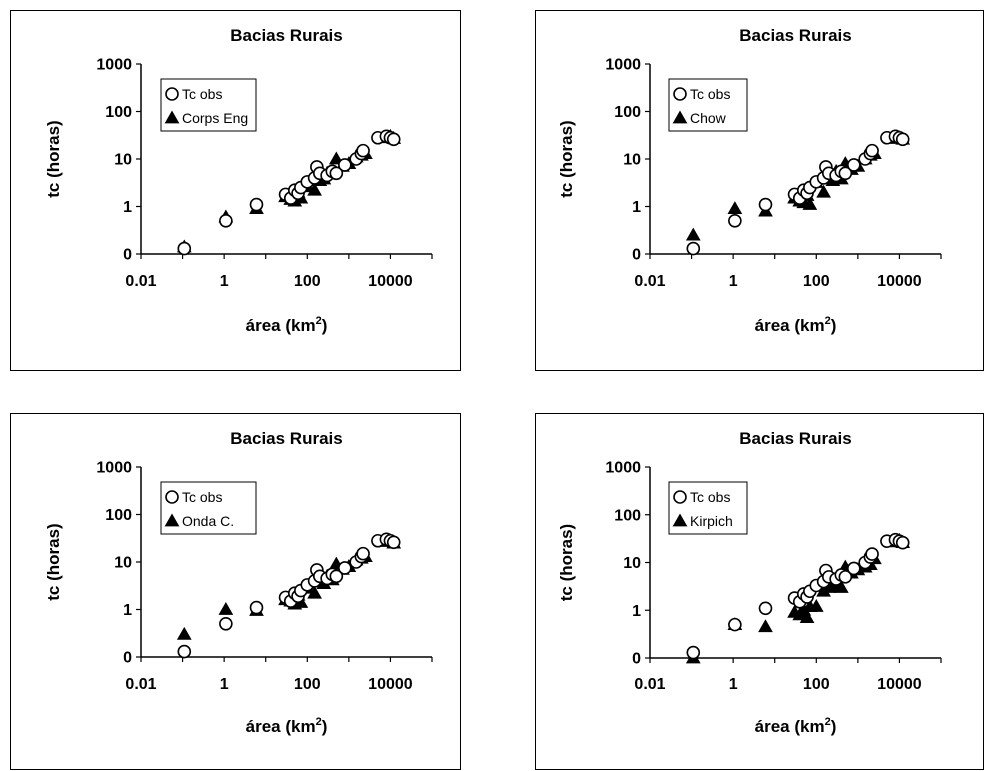 Image resolution: width=991 pixels, height=771 pixels. I want to click on legend-label: Corps Eng, so click(215, 118).